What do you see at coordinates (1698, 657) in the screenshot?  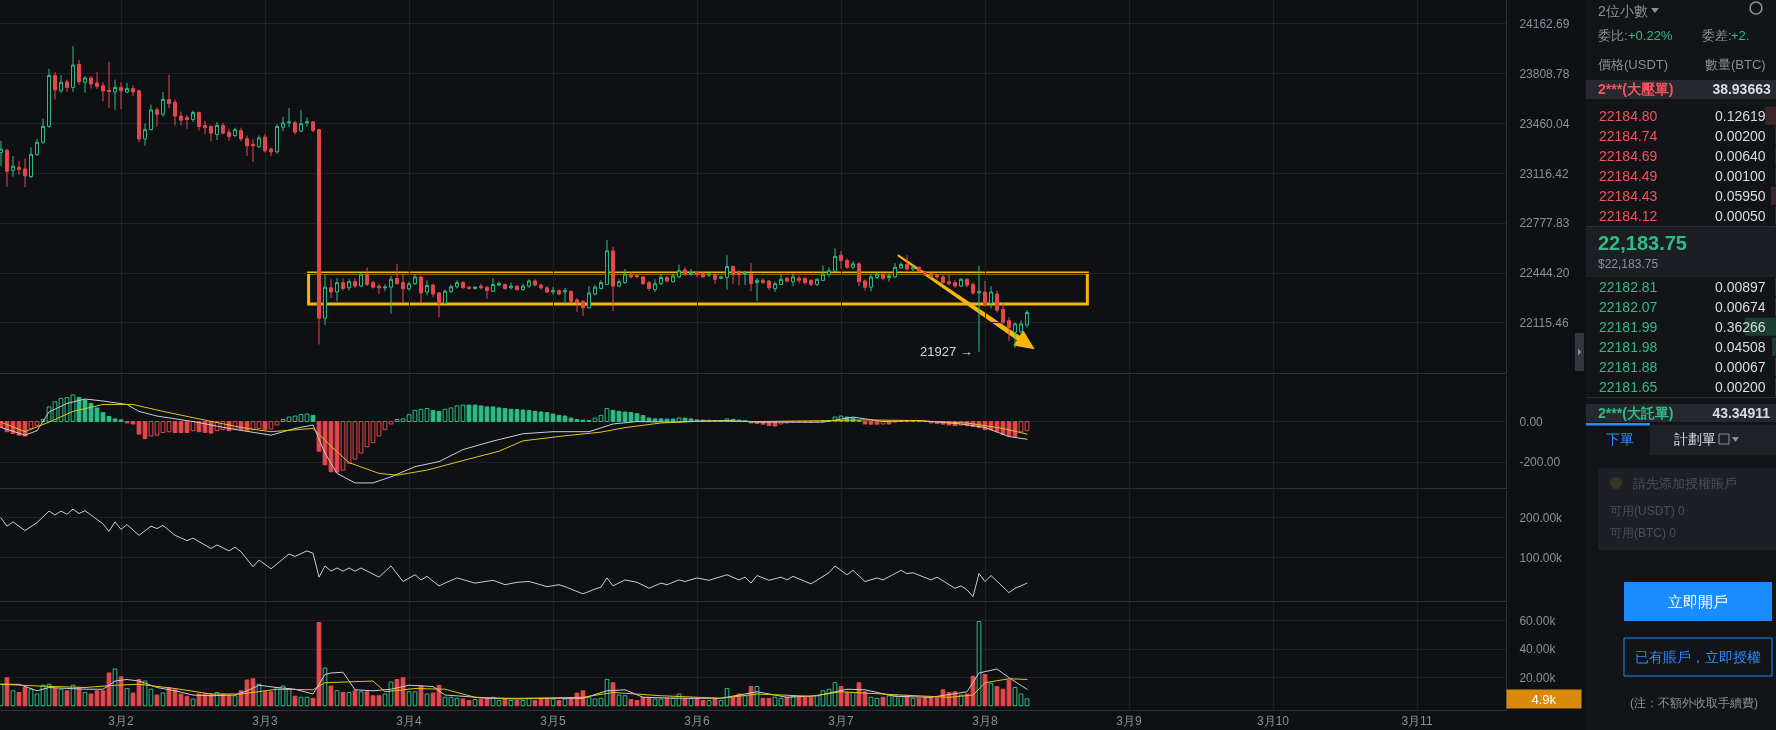 I see `text: 已有賬戶，立即授權` at bounding box center [1698, 657].